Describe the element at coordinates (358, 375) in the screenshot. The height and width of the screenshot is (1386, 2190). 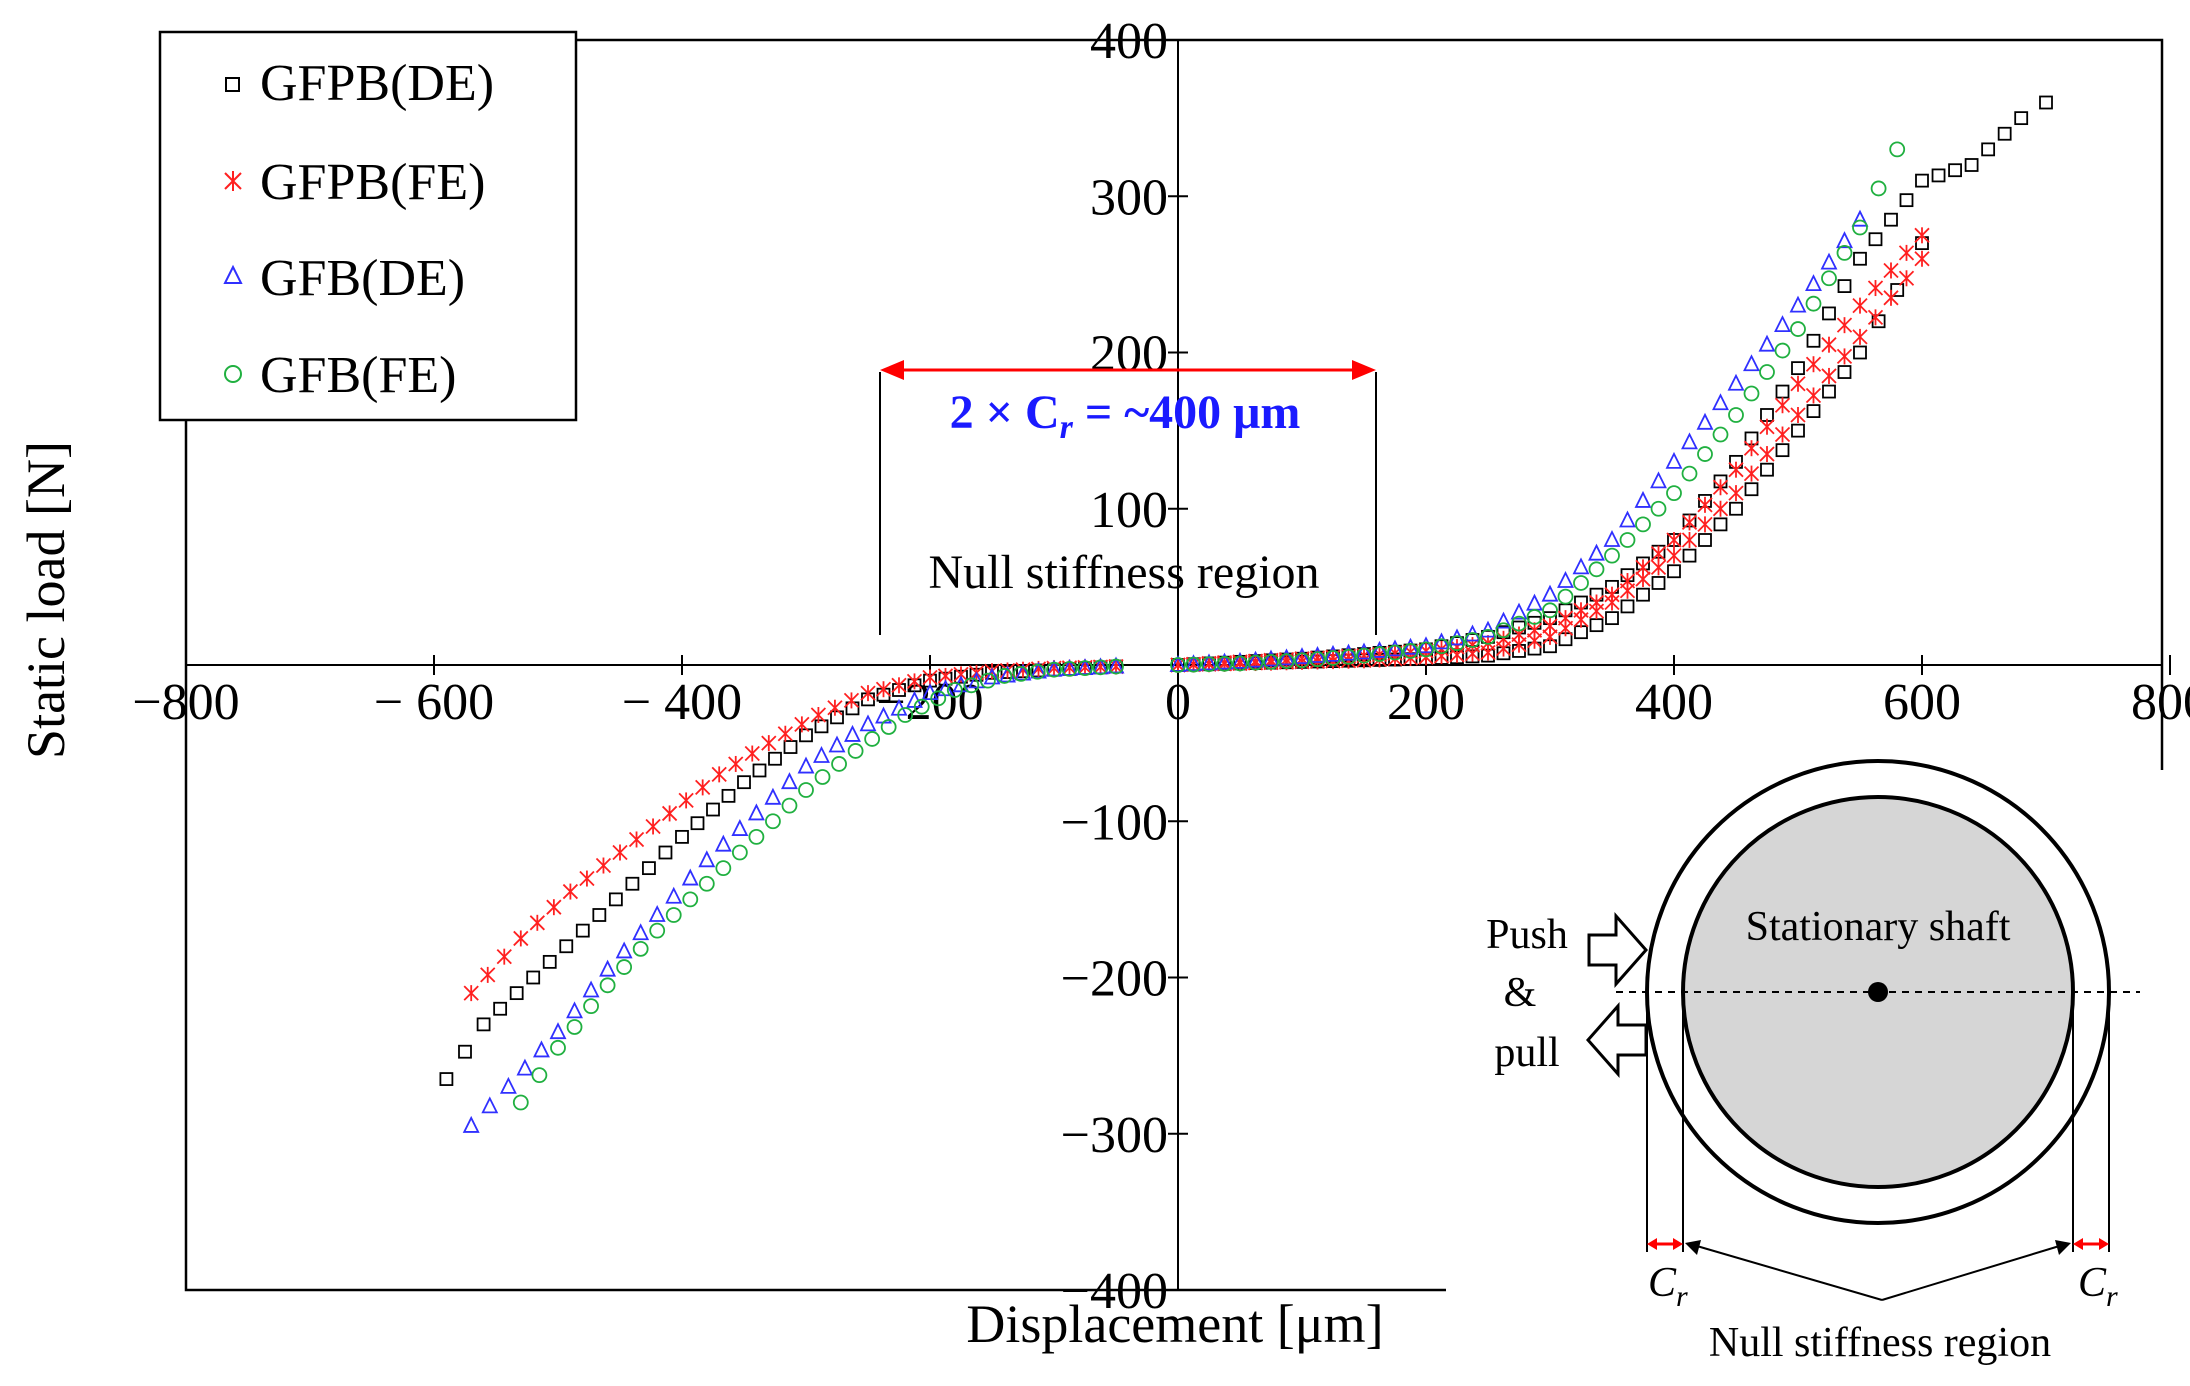
I see `legend-label-gfb-fe: GFB(FE)` at that location.